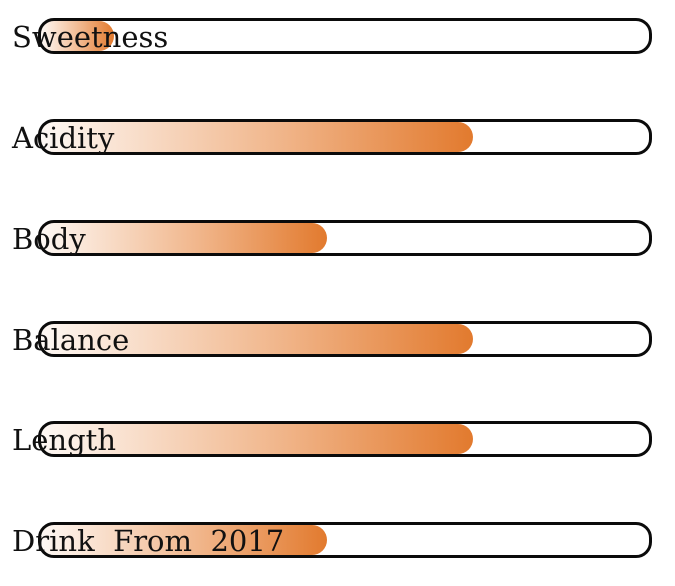 This screenshot has width=675, height=586. I want to click on meter-body: Body, so click(337, 242).